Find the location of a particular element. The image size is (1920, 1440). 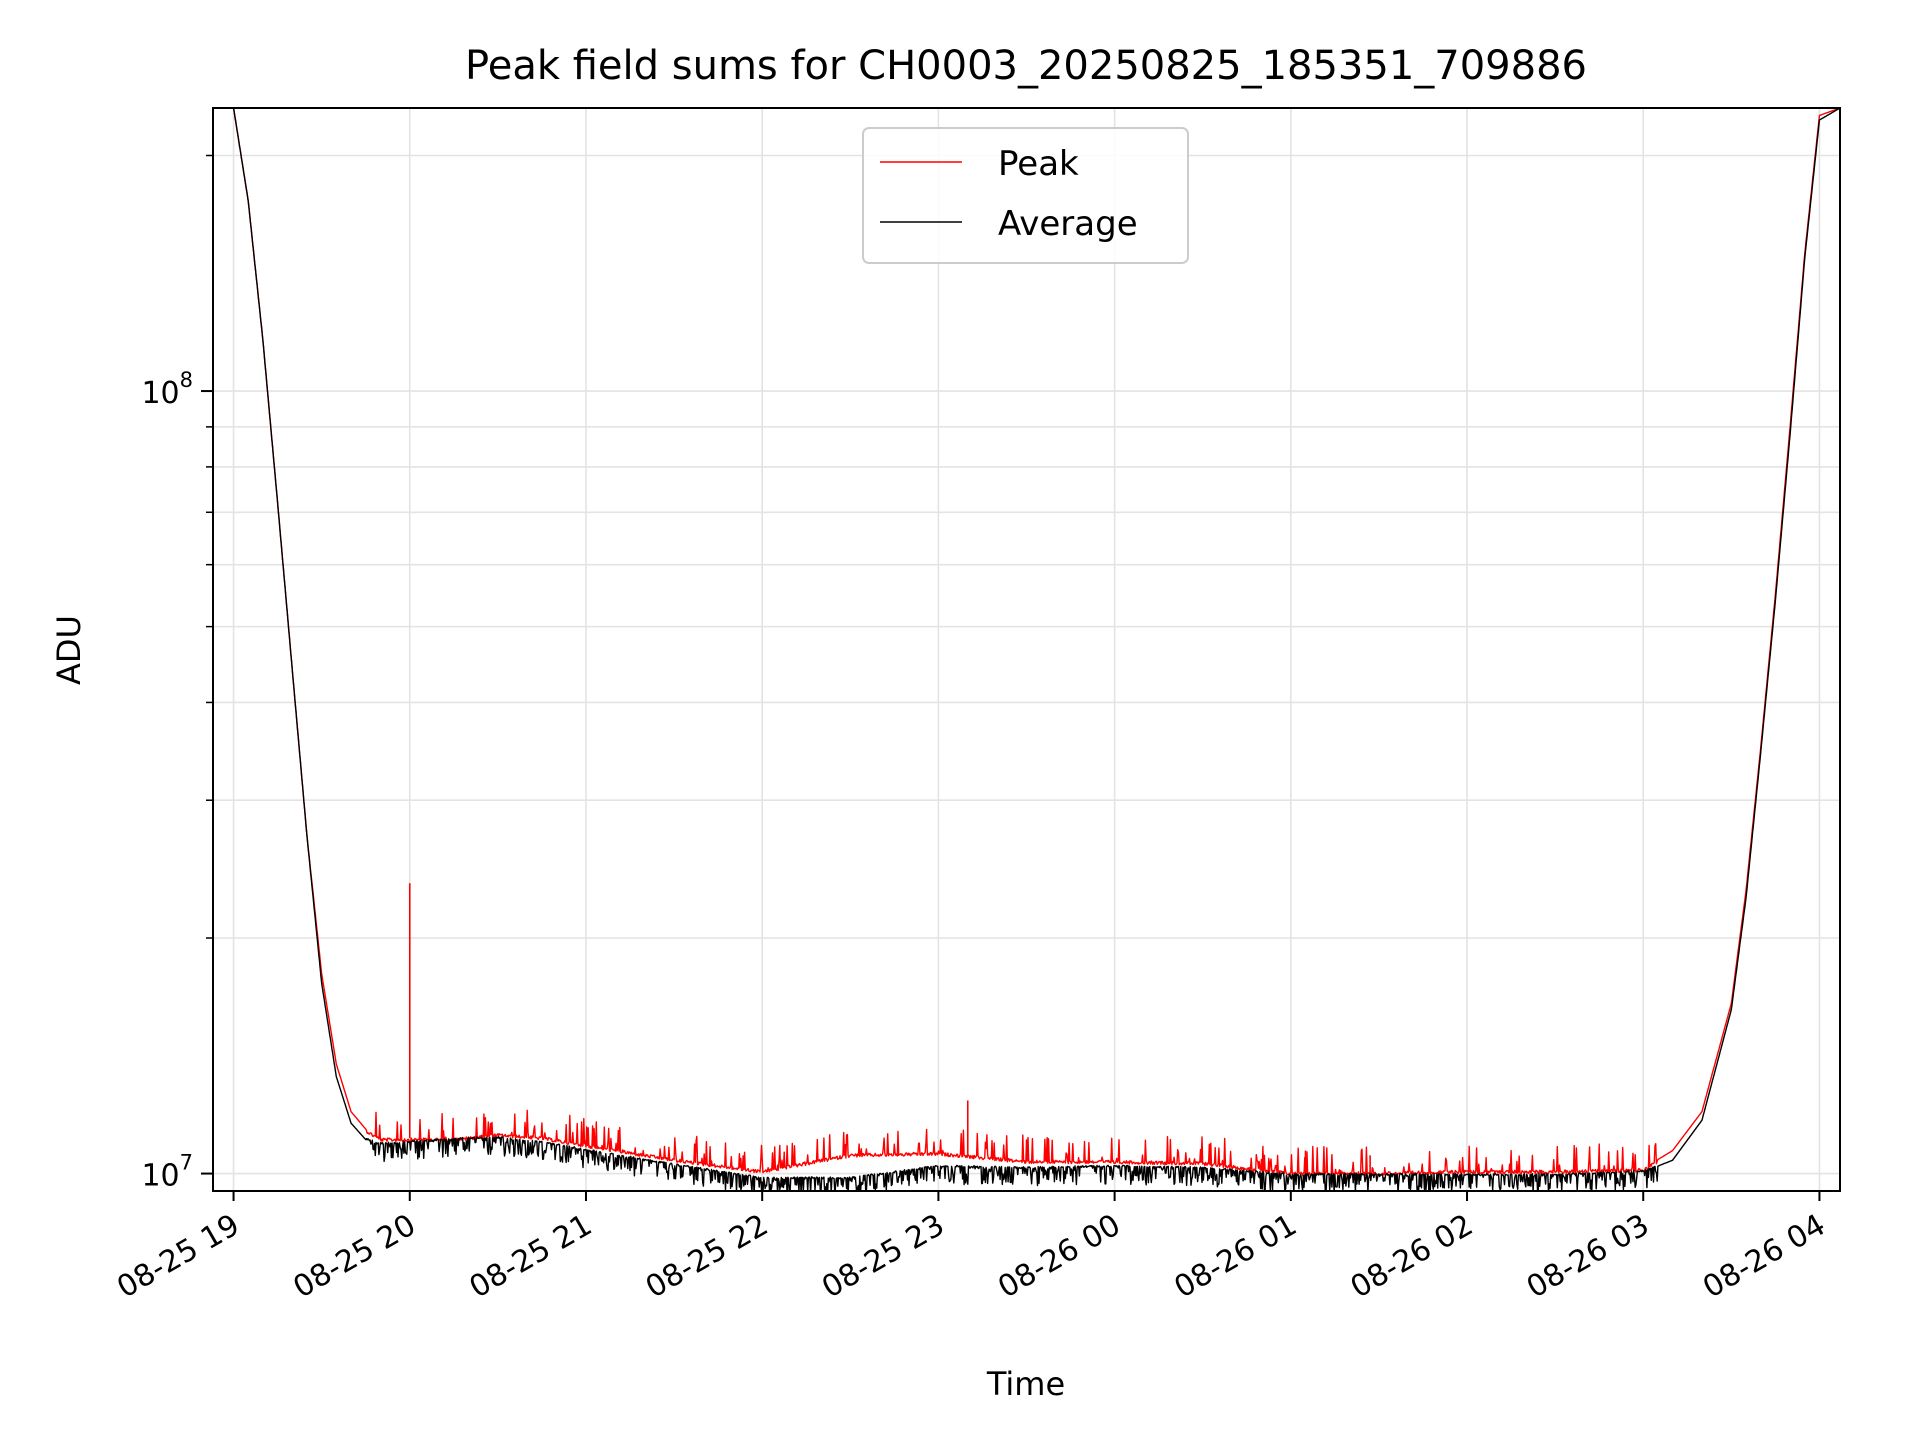

legend: Peak Average is located at coordinates (1025, 195).